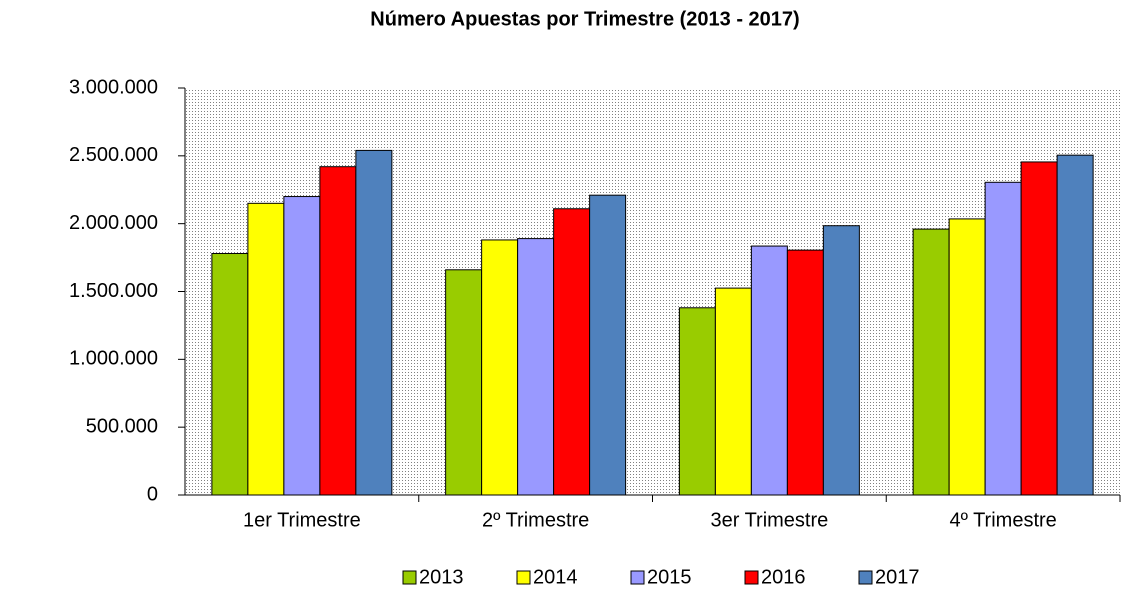 This screenshot has height=590, width=1127. I want to click on y-tick-label: 1.500.000, so click(113, 291).